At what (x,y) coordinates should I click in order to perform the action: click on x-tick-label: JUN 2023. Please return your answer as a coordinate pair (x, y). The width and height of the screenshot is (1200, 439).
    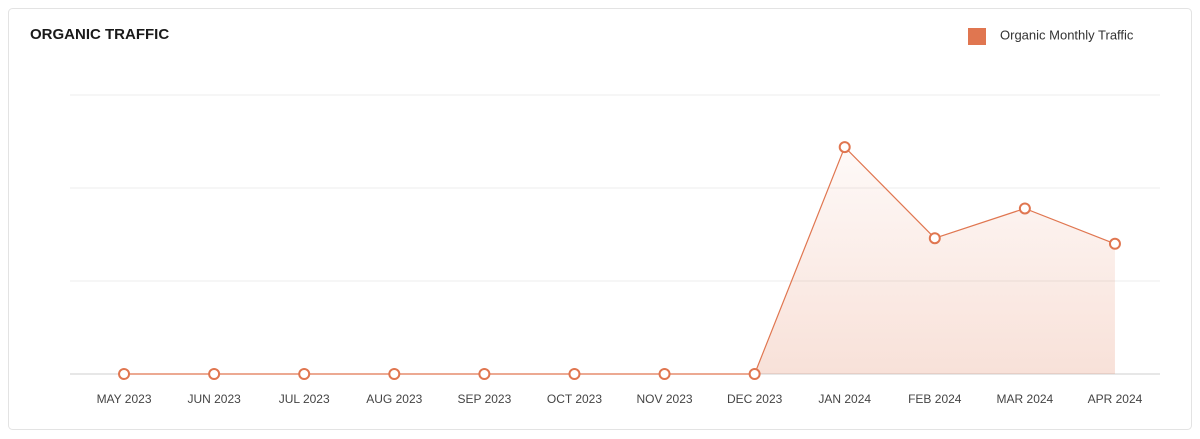
    Looking at the image, I should click on (214, 399).